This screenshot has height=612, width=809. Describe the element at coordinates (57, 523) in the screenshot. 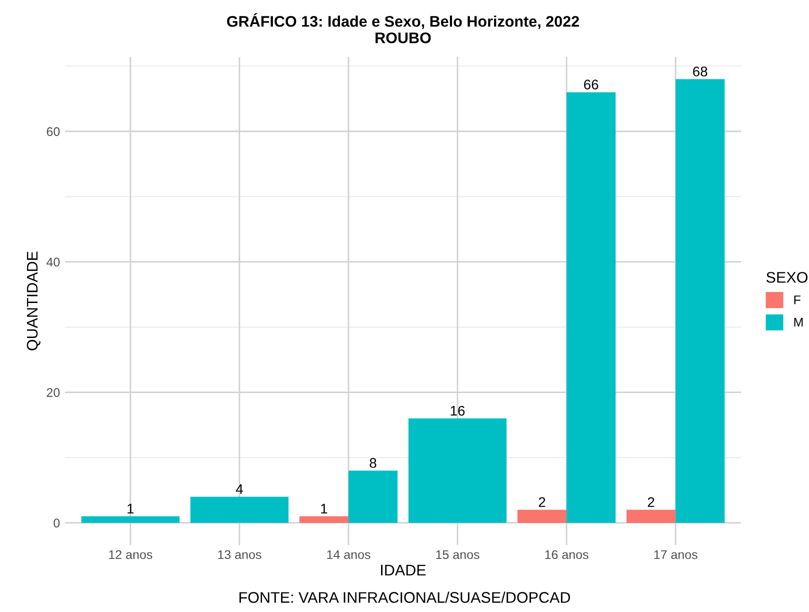

I see `y-tick-label: 0` at that location.